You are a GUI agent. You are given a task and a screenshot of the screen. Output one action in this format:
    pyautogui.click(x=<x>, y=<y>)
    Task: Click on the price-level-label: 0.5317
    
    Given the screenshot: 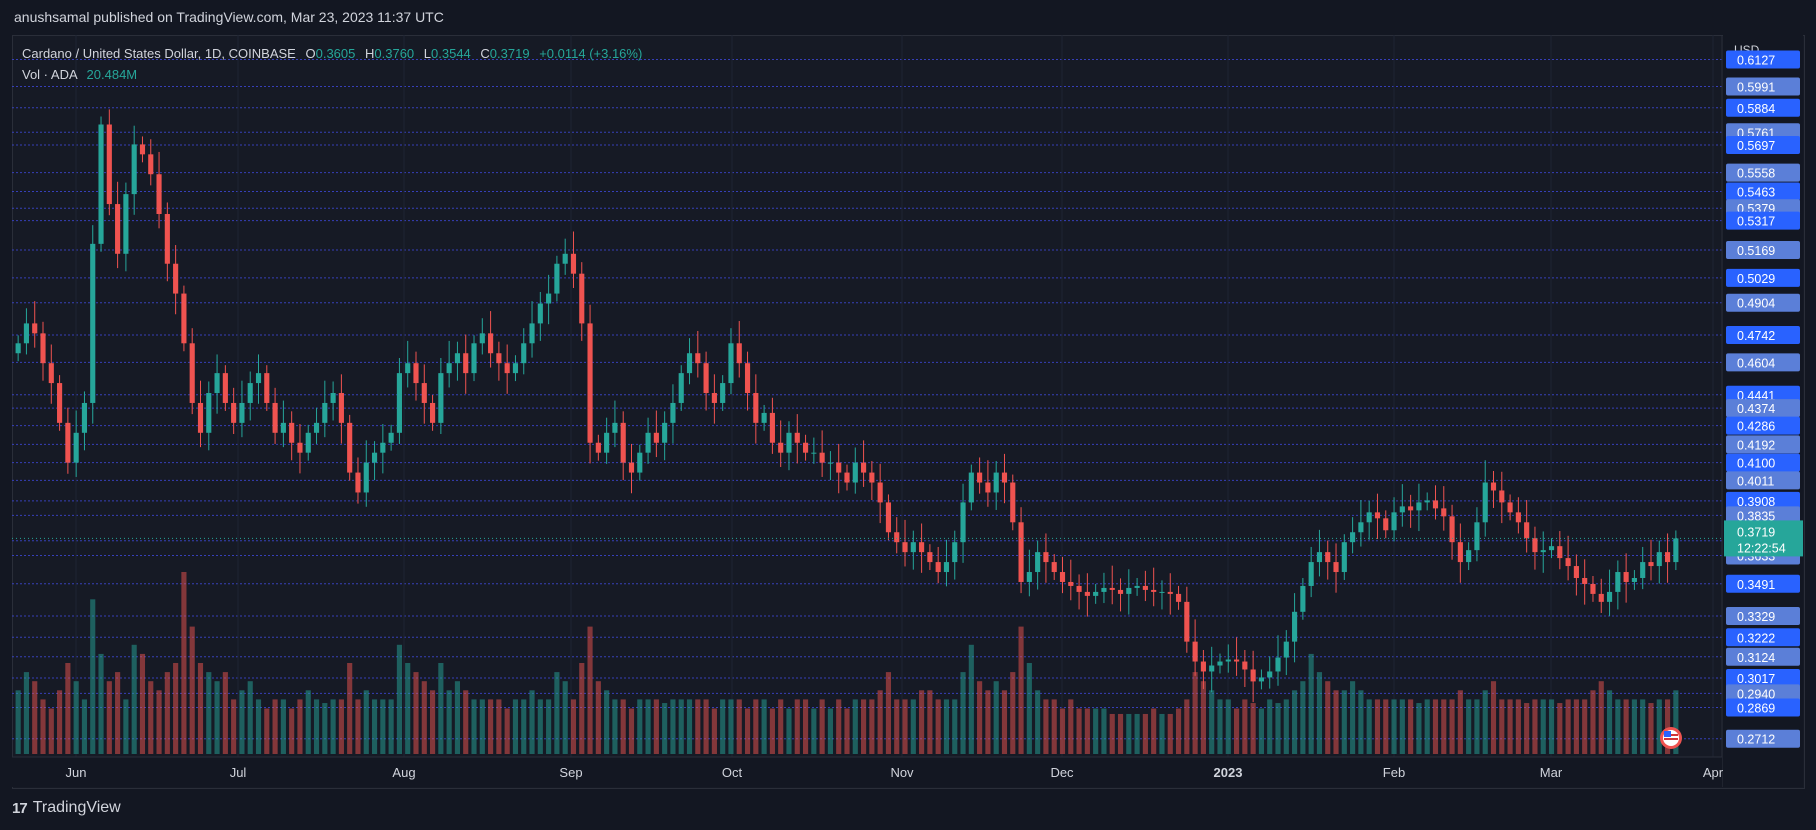 What is the action you would take?
    pyautogui.click(x=1756, y=222)
    